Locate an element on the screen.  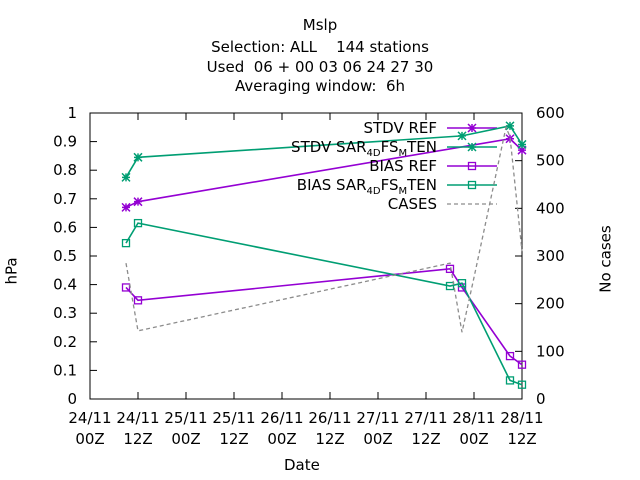
y-tick-label: 0.1 is located at coordinates (65, 370).